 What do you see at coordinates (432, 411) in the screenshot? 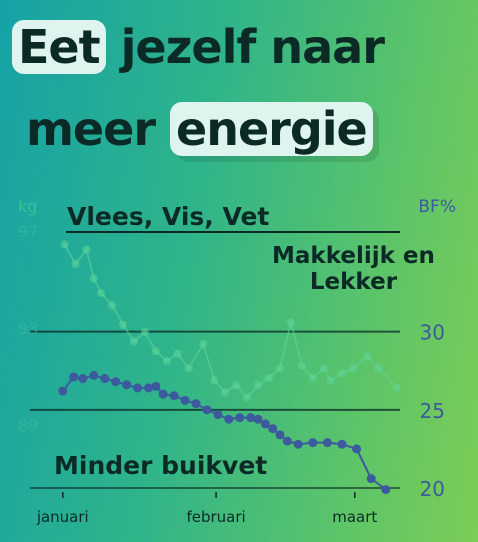
I see `right-axis-tick-label: 25` at bounding box center [432, 411].